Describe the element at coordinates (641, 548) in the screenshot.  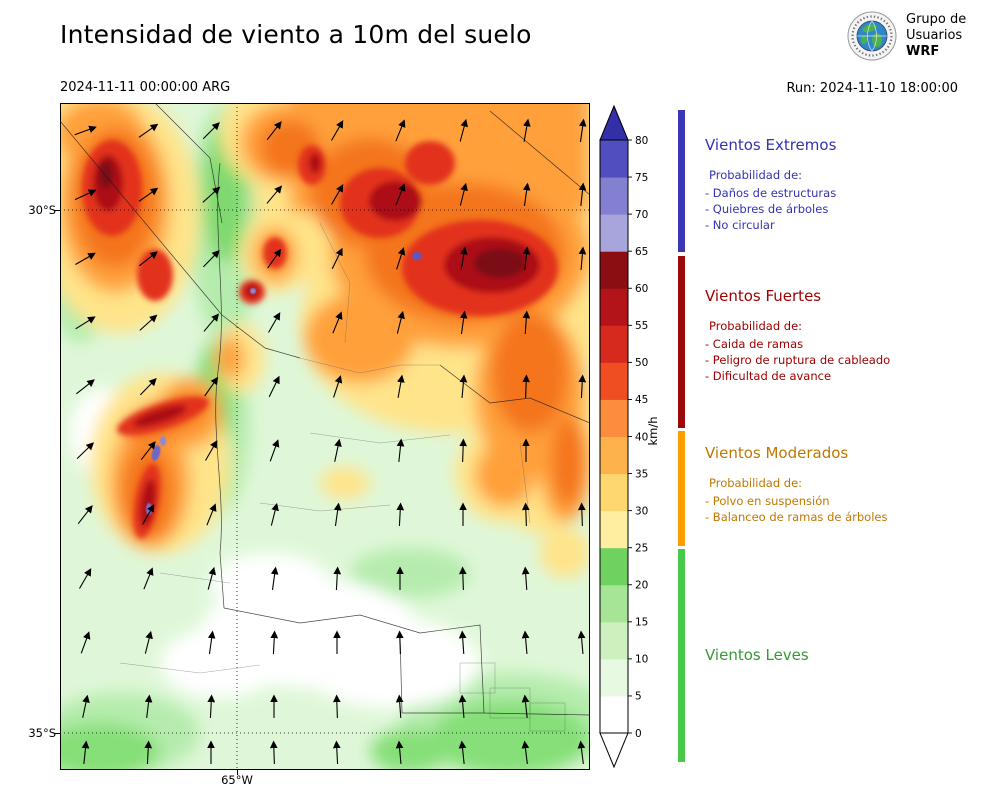
I see `svg-text: 25` at that location.